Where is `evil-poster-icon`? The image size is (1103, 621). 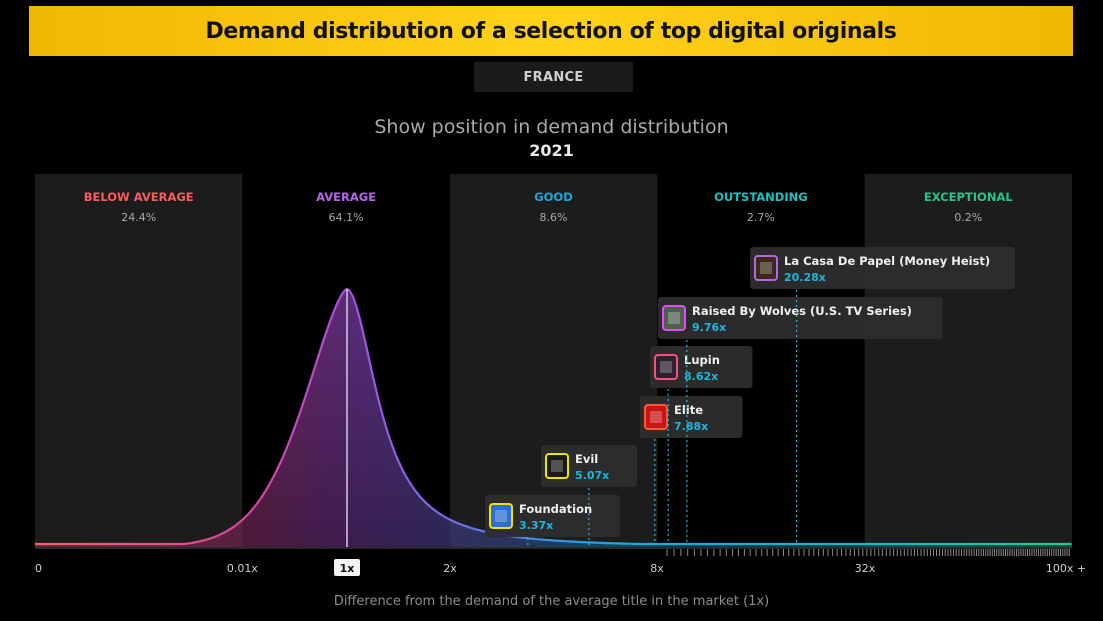
evil-poster-icon is located at coordinates (557, 466).